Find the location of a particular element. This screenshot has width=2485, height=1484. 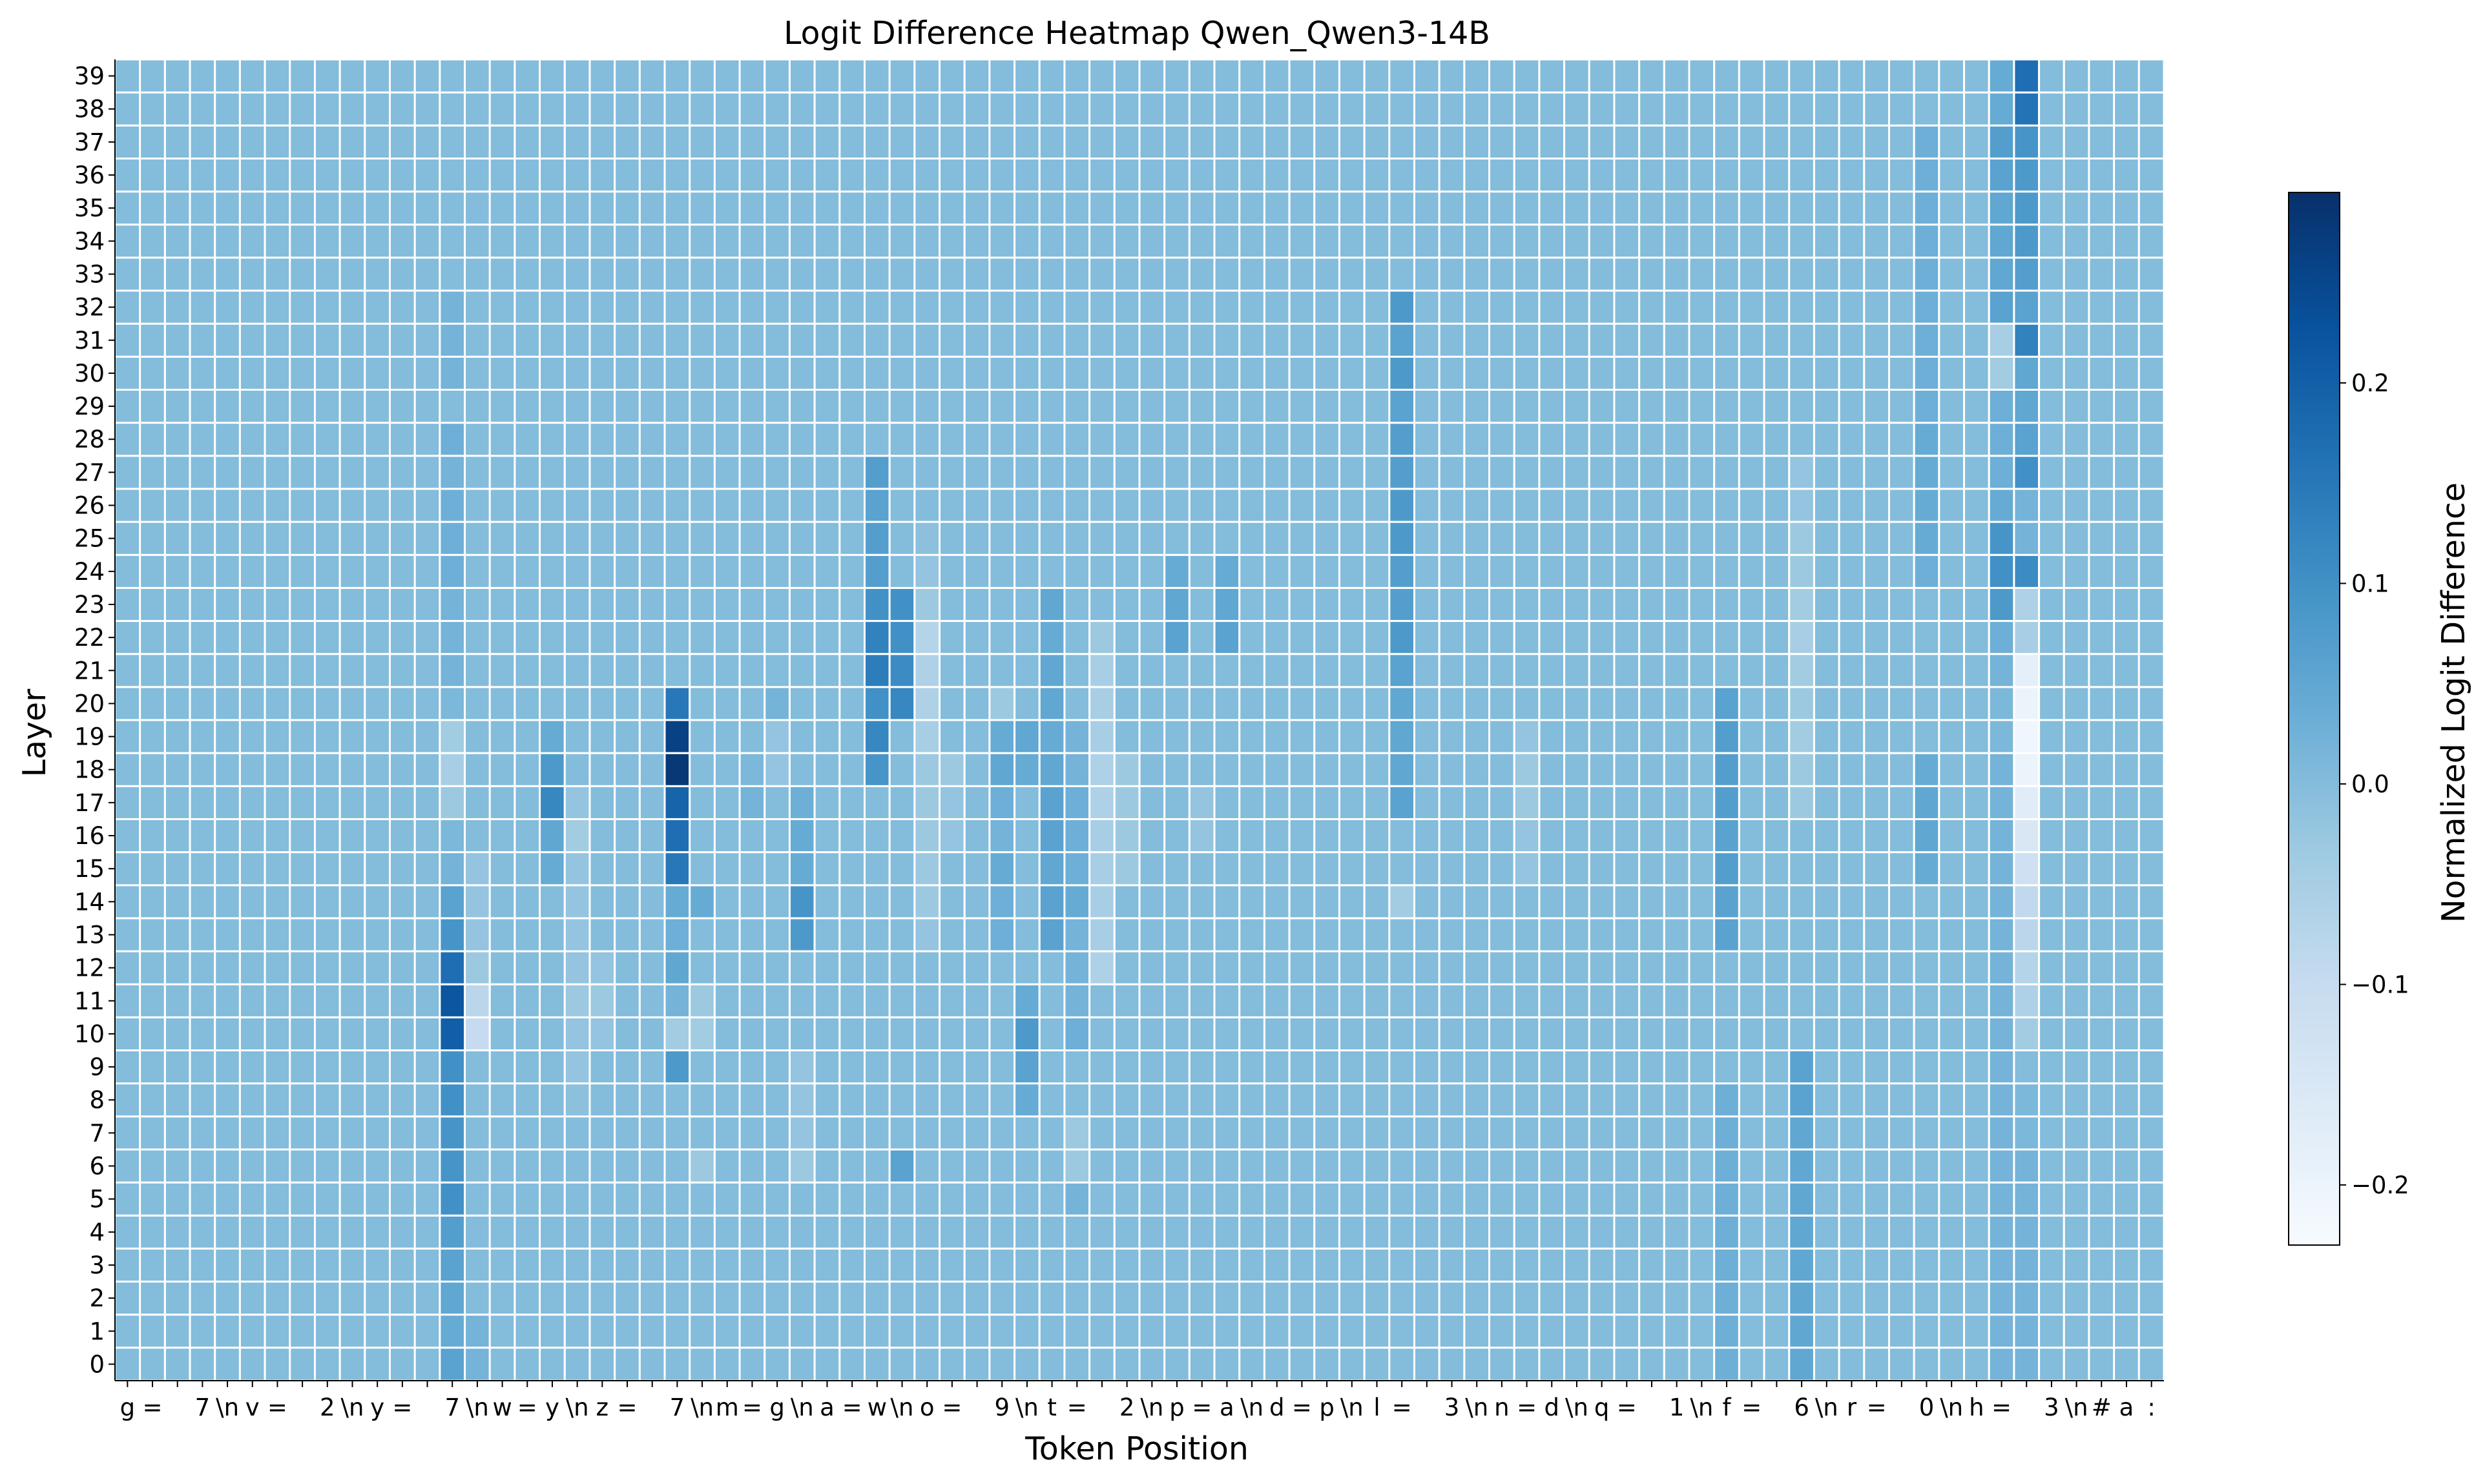

y-tick-label: 3 is located at coordinates (97, 1265).